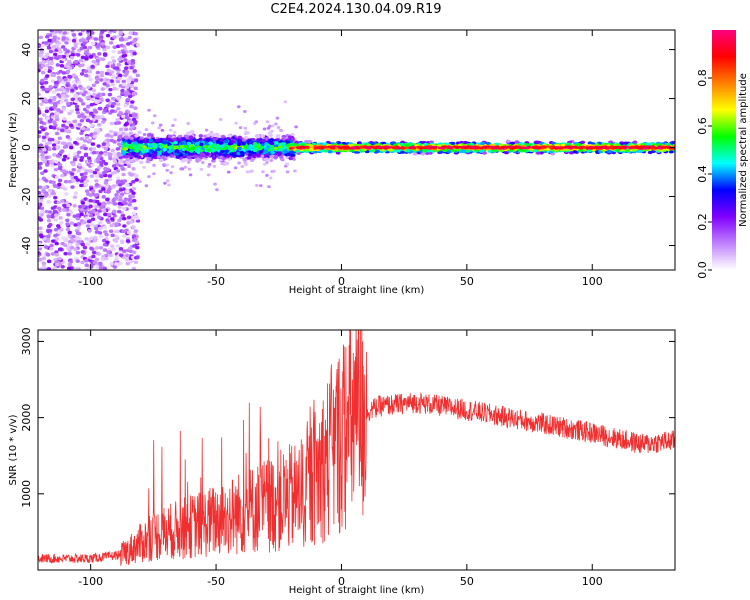  What do you see at coordinates (341, 281) in the screenshot?
I see `spec-xtick-label-2: 0` at bounding box center [341, 281].